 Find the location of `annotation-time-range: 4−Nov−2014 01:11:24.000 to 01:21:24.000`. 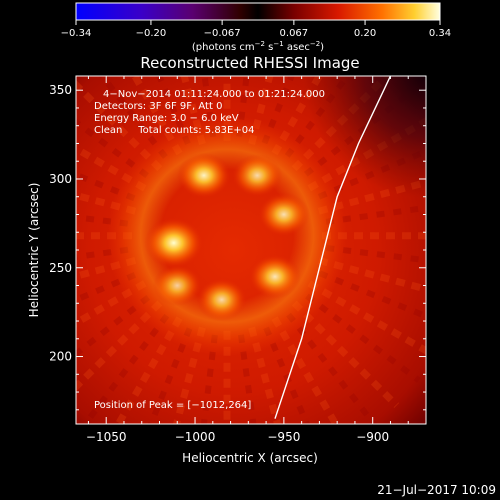

annotation-time-range: 4−Nov−2014 01:11:24.000 to 01:21:24.000 is located at coordinates (214, 94).